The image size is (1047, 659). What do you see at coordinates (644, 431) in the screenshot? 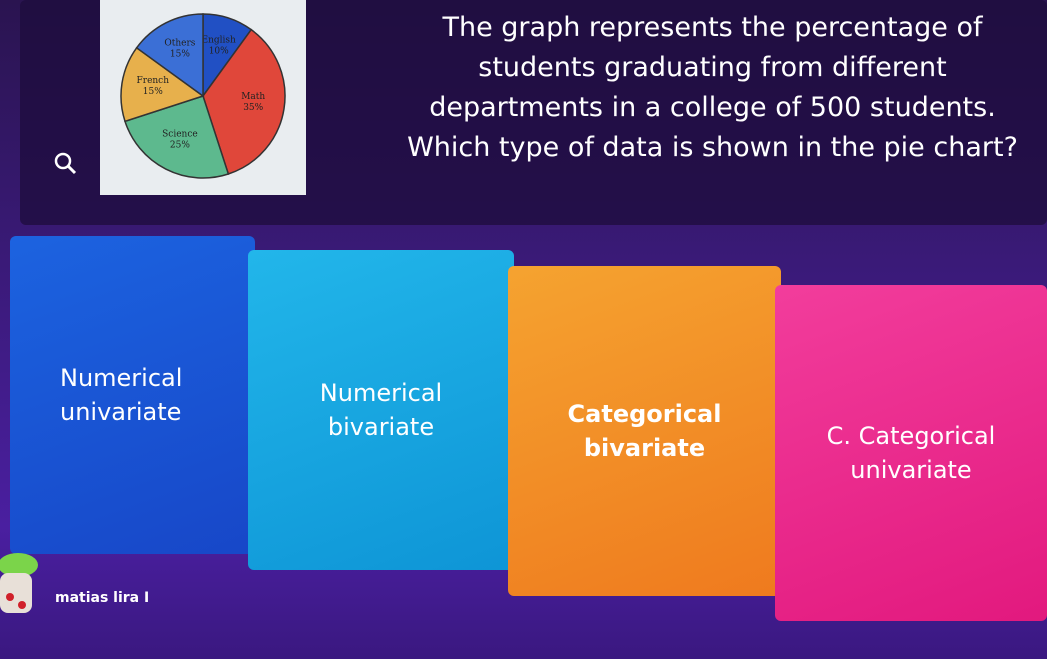
I see `answer-tile: Categorical bivariate` at bounding box center [644, 431].